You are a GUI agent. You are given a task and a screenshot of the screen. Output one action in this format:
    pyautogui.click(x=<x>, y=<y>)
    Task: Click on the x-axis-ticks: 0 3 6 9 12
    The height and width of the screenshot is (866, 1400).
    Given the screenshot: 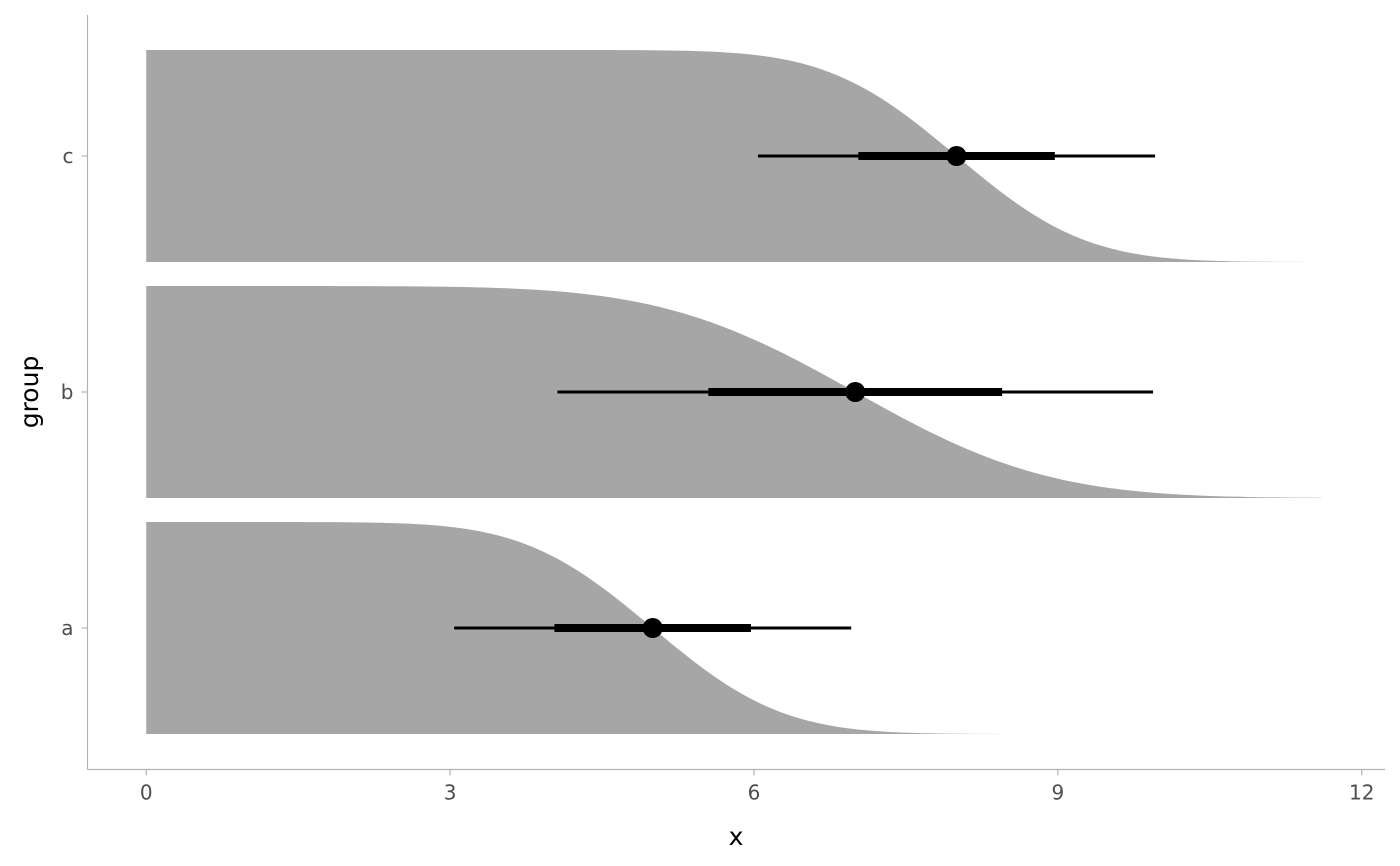 What is the action you would take?
    pyautogui.click(x=757, y=787)
    